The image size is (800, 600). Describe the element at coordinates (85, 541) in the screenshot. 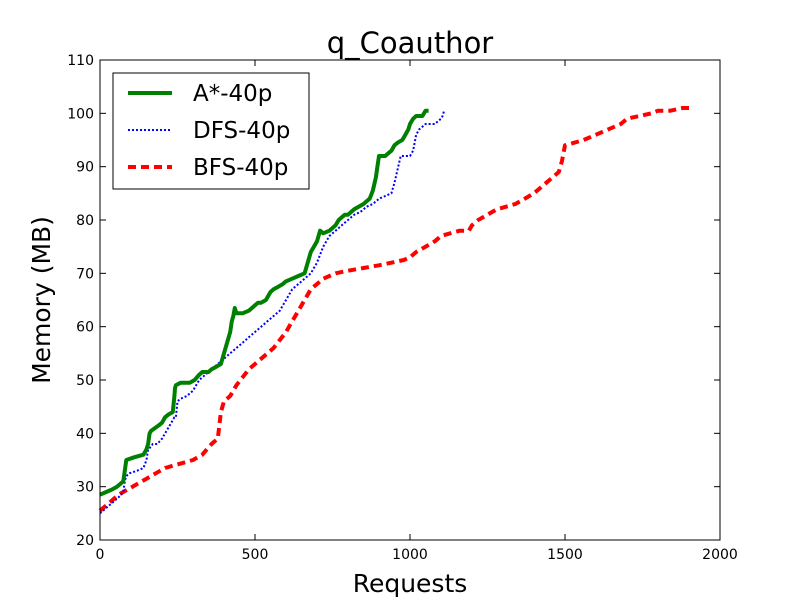

I see `y-tick-label: 20` at that location.